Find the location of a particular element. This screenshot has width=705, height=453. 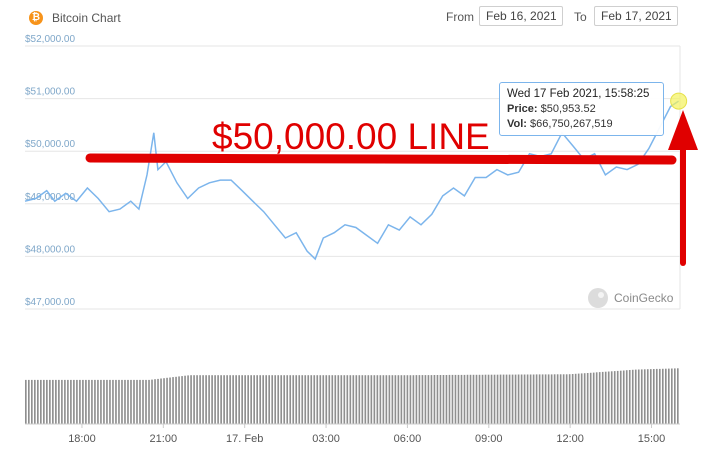

x-tick-label: 12:00 is located at coordinates (570, 439).